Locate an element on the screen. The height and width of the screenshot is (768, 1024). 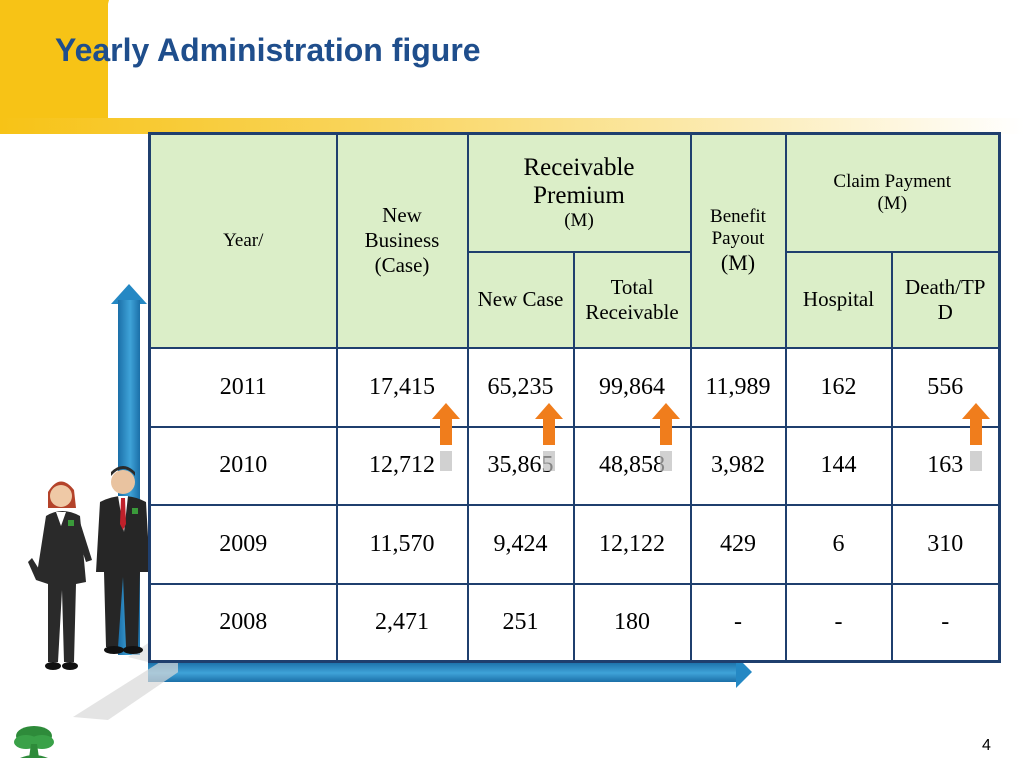
cell-benefit-payout: 3,982 is located at coordinates (738, 465).